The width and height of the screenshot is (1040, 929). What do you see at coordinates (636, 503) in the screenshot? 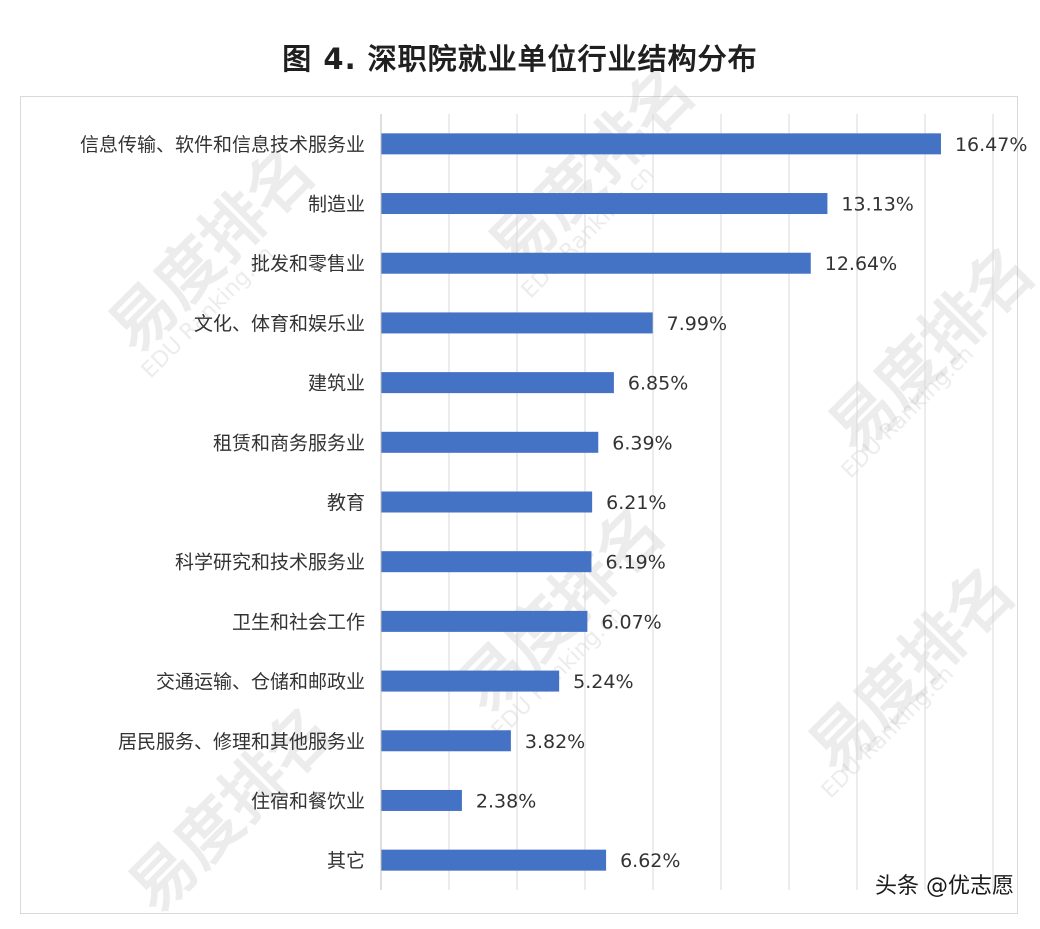
I see `value-label: 6.21%` at bounding box center [636, 503].